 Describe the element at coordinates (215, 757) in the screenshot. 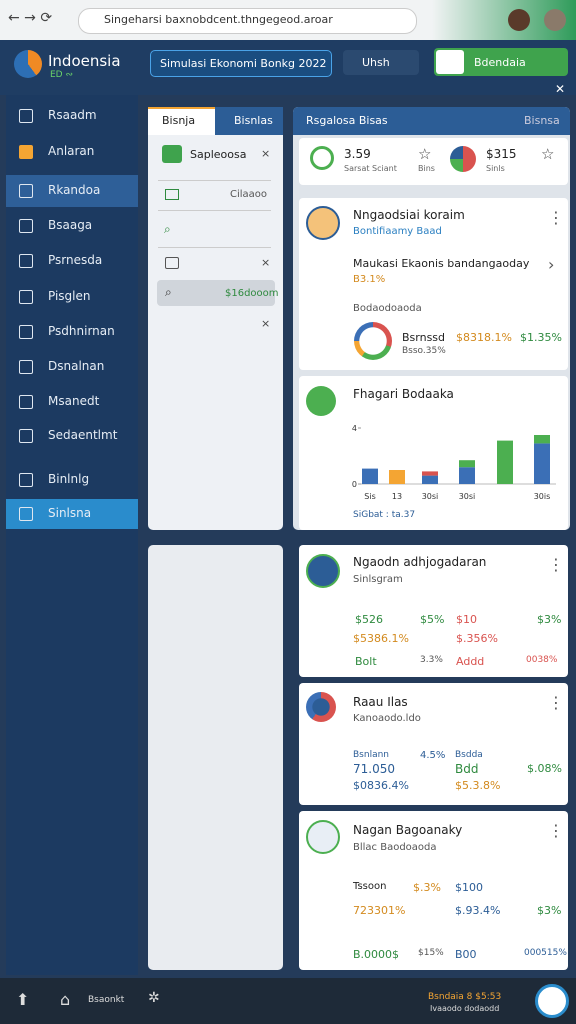

I see `left-panel` at that location.